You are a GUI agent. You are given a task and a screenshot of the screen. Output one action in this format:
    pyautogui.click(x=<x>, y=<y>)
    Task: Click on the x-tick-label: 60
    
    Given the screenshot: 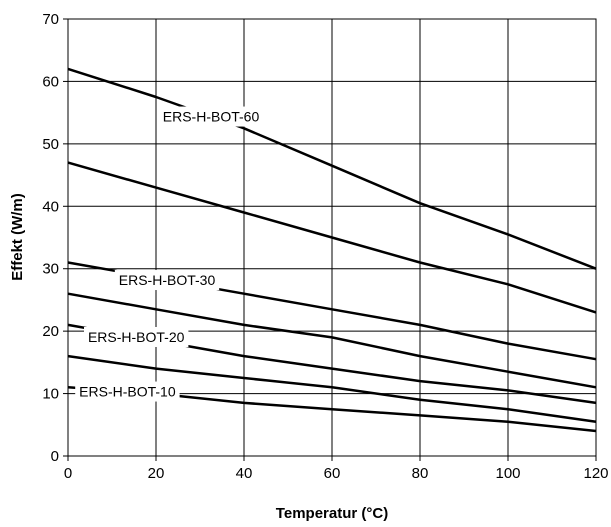 What is the action you would take?
    pyautogui.click(x=332, y=473)
    